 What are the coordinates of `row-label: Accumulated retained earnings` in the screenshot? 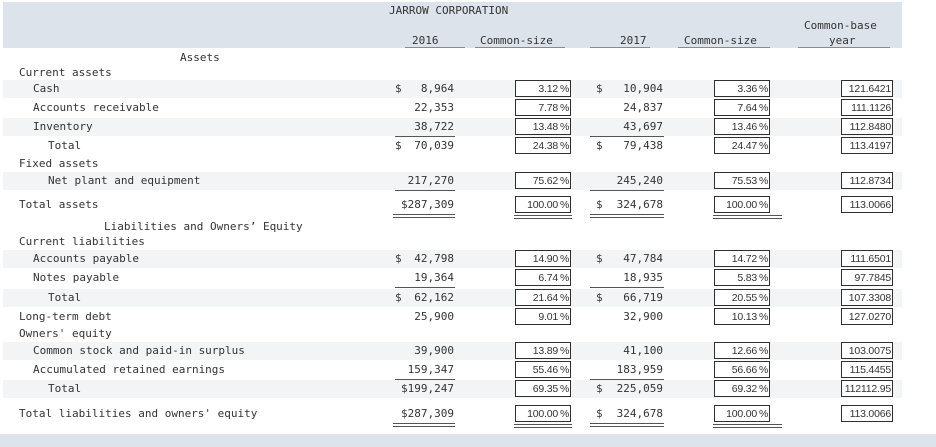 It's located at (129, 369).